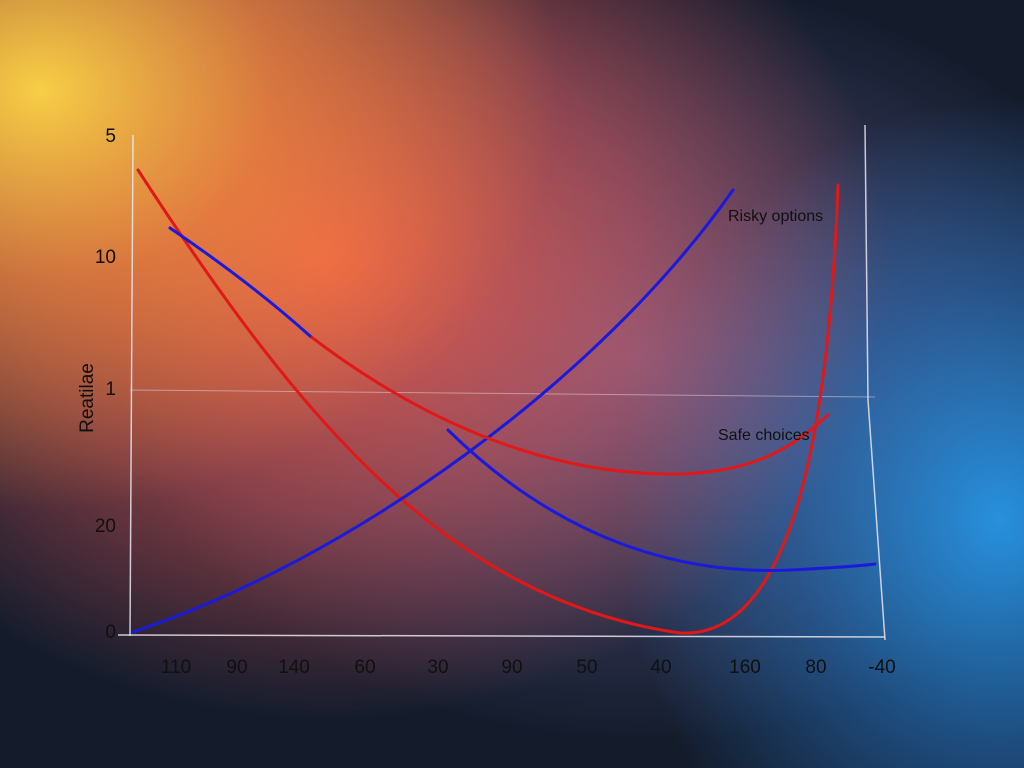 The image size is (1024, 768). Describe the element at coordinates (745, 667) in the screenshot. I see `x-tick-label: 160` at that location.